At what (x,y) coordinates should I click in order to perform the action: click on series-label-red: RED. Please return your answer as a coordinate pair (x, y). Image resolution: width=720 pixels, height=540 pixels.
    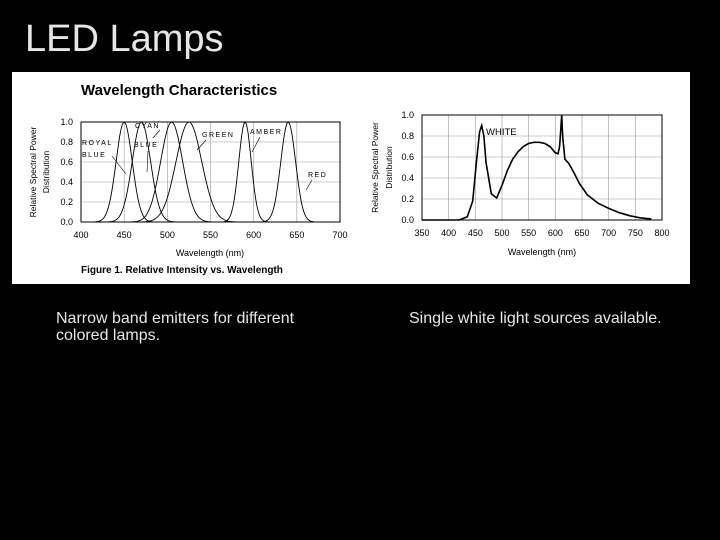
    Looking at the image, I should click on (317, 175).